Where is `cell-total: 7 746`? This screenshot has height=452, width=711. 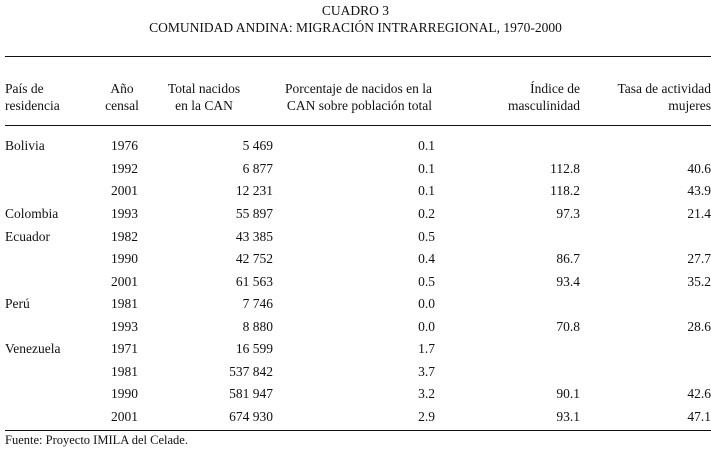 cell-total: 7 746 is located at coordinates (257, 304).